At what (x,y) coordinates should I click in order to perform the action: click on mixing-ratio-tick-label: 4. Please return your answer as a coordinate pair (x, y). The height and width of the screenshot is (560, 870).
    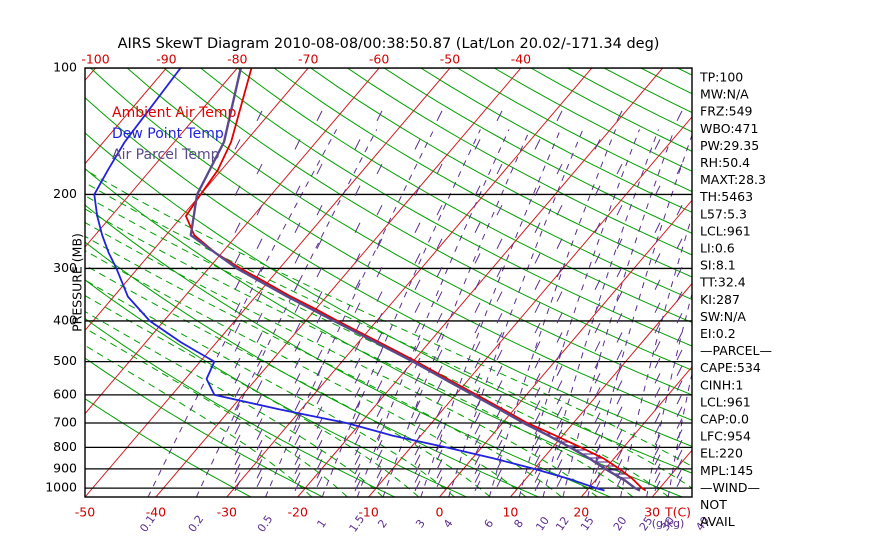
    Looking at the image, I should click on (448, 523).